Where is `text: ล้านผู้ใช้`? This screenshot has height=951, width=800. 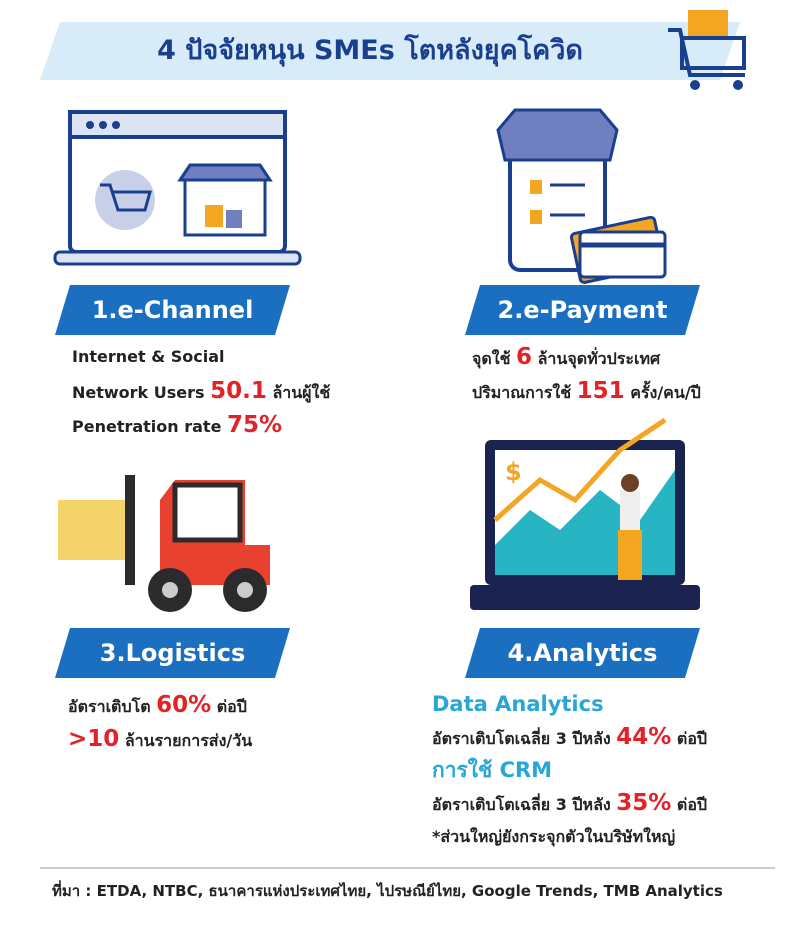 text: ล้านผู้ใช้ is located at coordinates (298, 392).